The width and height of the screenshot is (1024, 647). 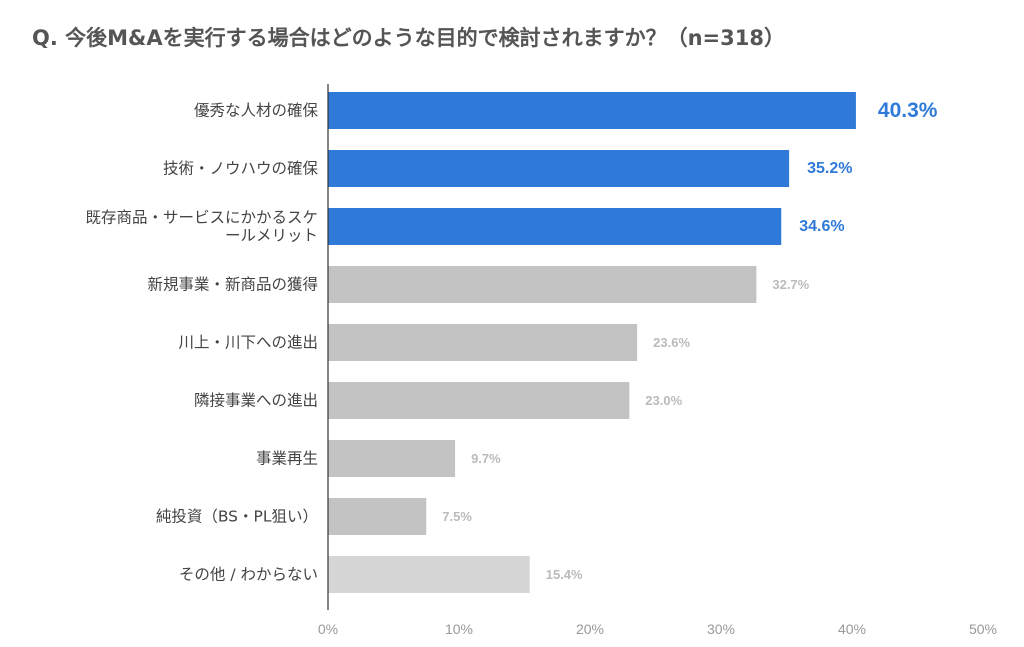 What do you see at coordinates (821, 226) in the screenshot?
I see `value-label-2: 34.6%` at bounding box center [821, 226].